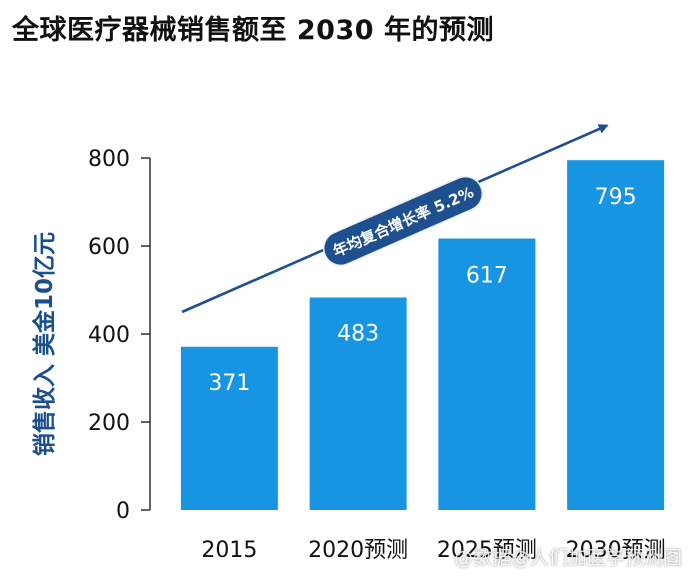 The width and height of the screenshot is (690, 576). I want to click on badge-background, so click(403, 221).